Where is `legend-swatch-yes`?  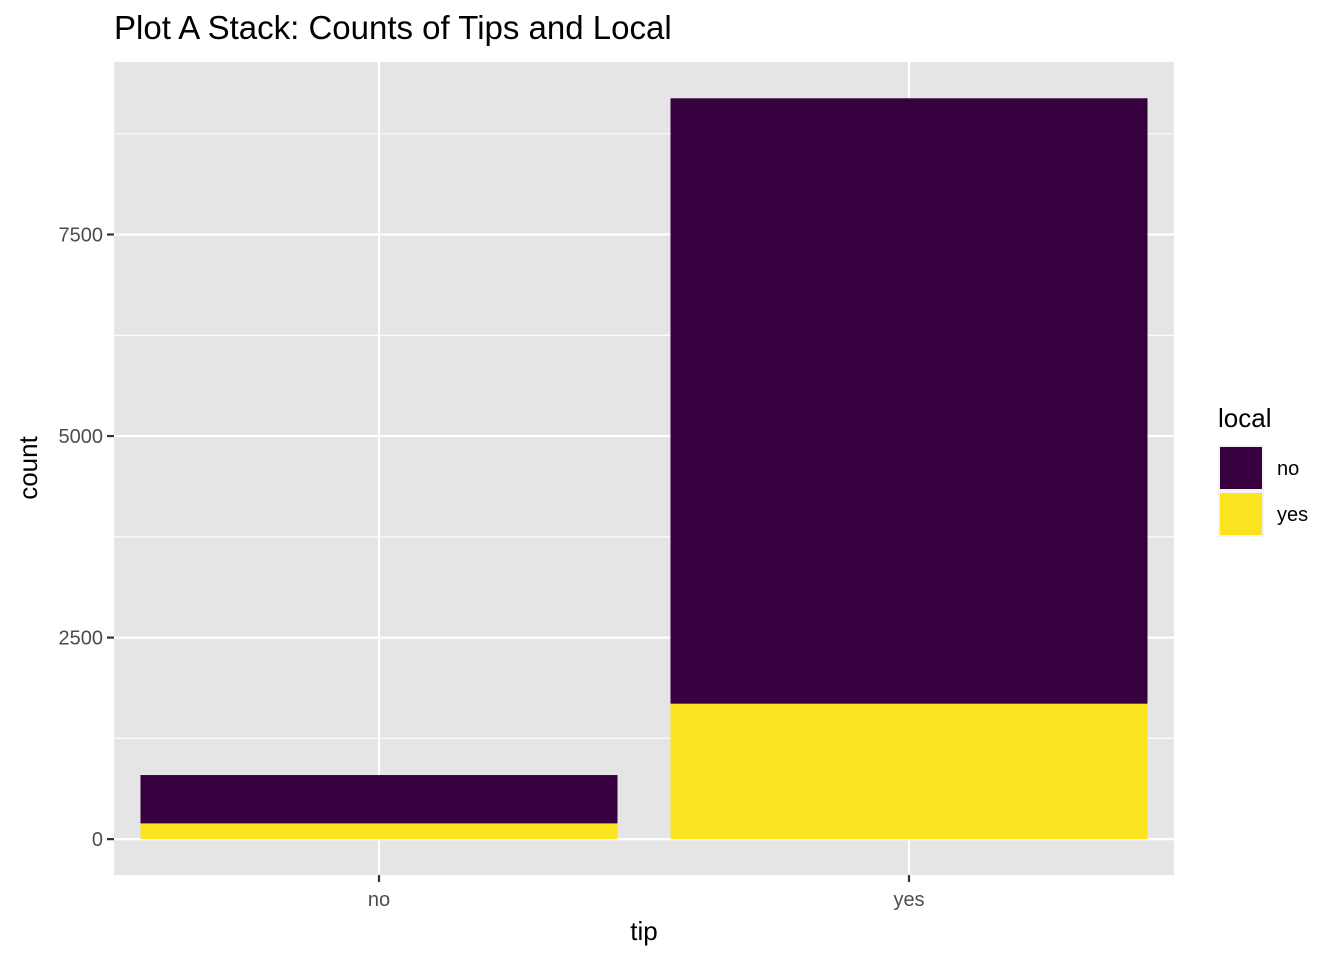 legend-swatch-yes is located at coordinates (1241, 514).